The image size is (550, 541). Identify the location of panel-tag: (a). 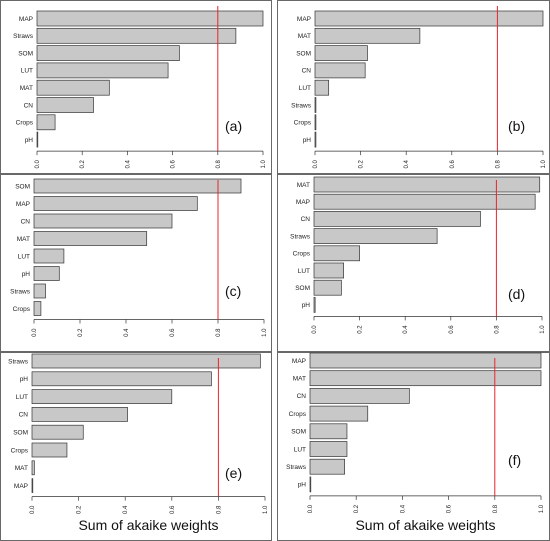
(233, 126).